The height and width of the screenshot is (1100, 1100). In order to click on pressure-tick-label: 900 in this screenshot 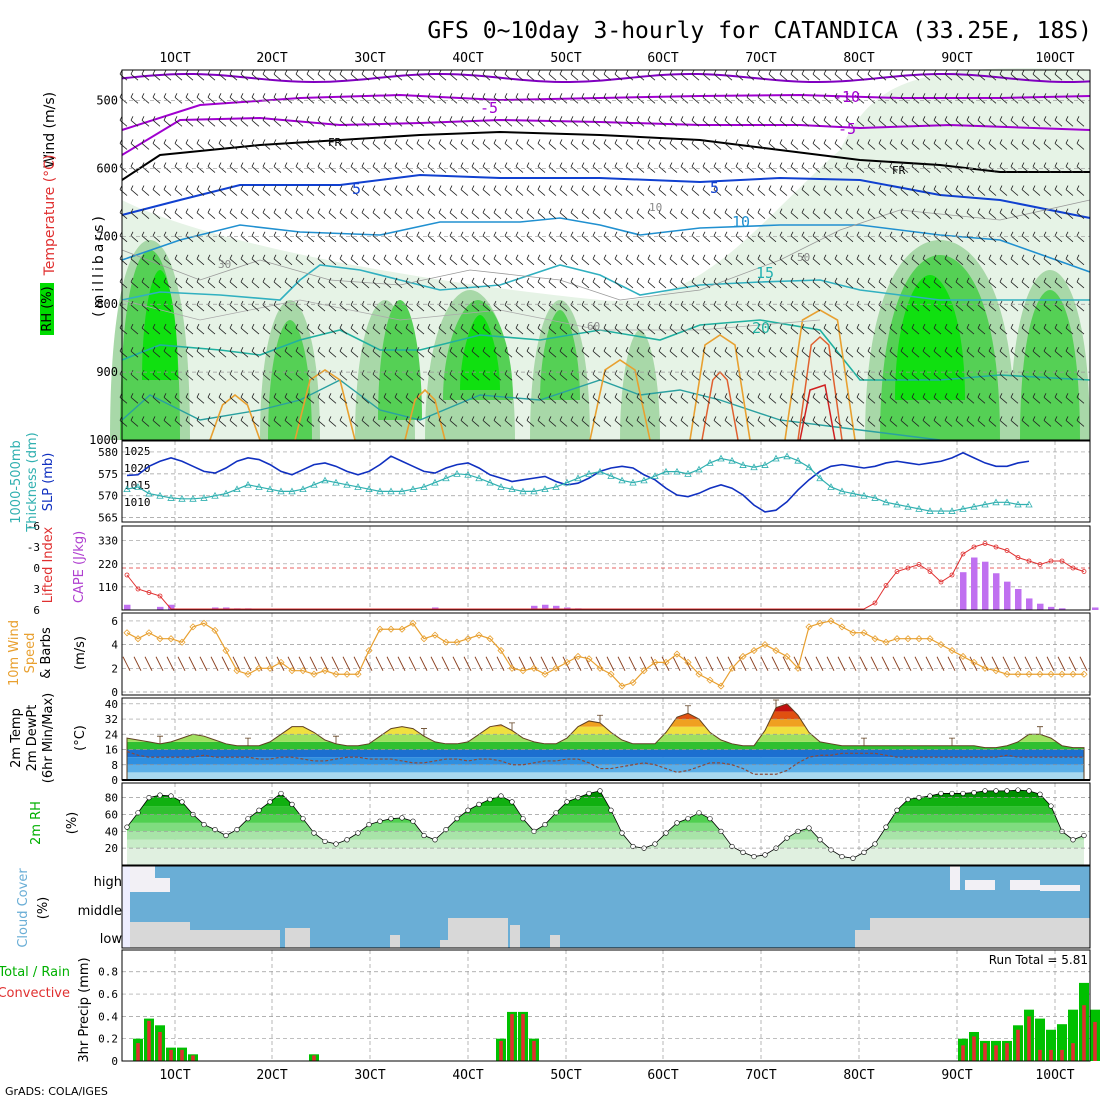, I will do `click(107, 372)`.